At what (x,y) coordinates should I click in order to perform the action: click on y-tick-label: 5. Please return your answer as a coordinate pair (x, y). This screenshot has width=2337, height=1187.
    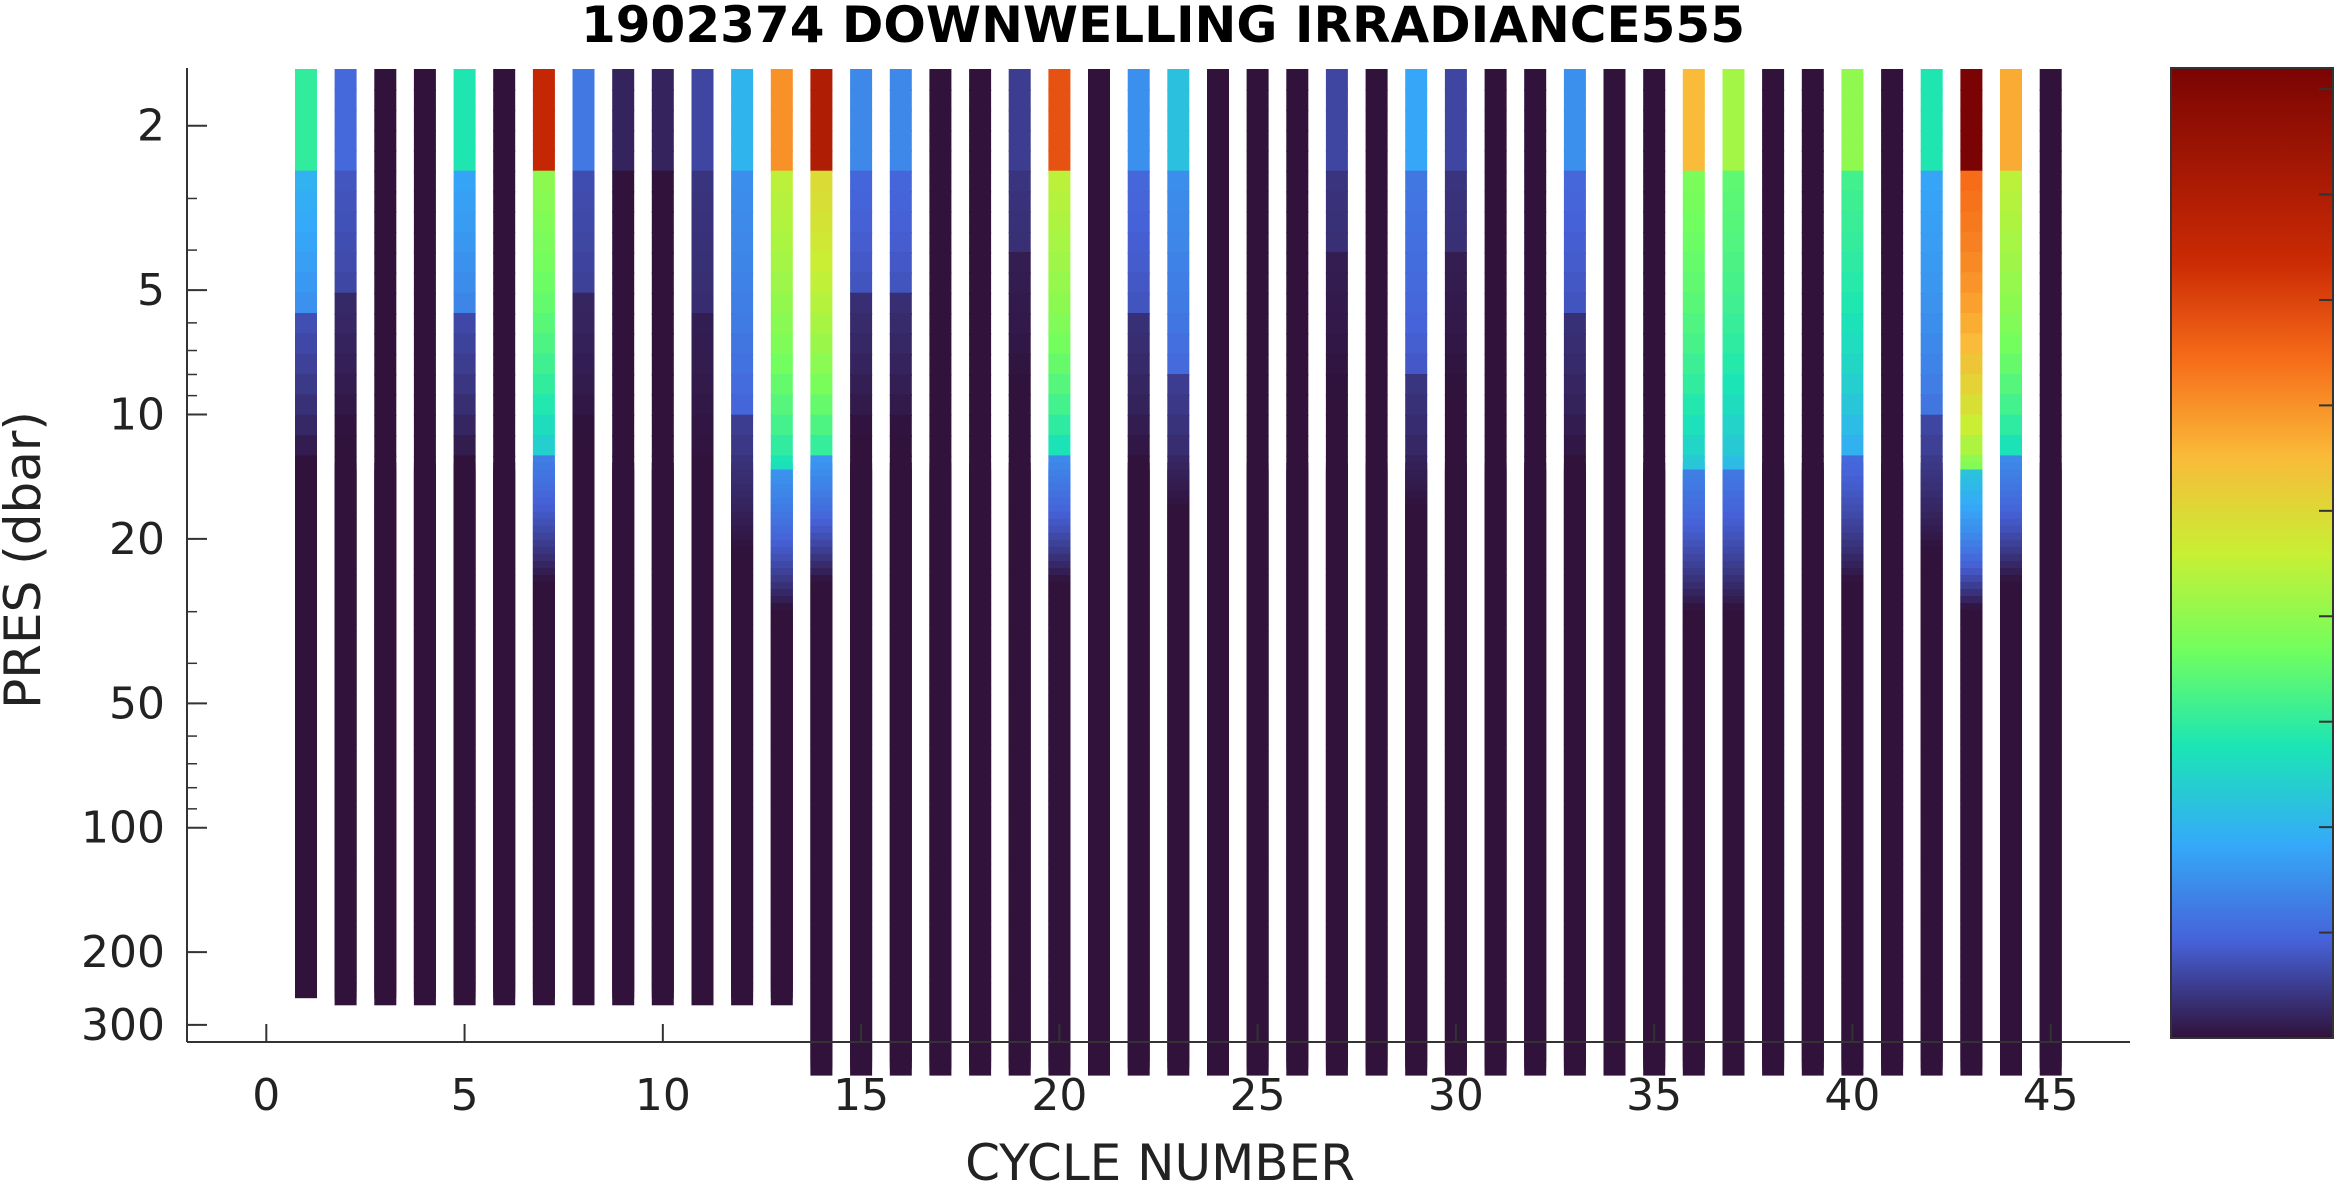
    Looking at the image, I should click on (151, 290).